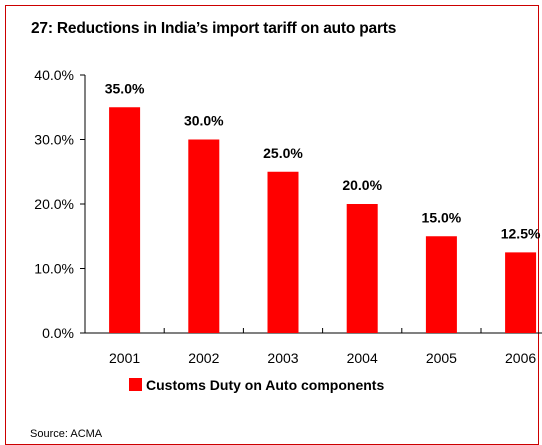  Describe the element at coordinates (441, 358) in the screenshot. I see `x-tick-label: 2005` at that location.